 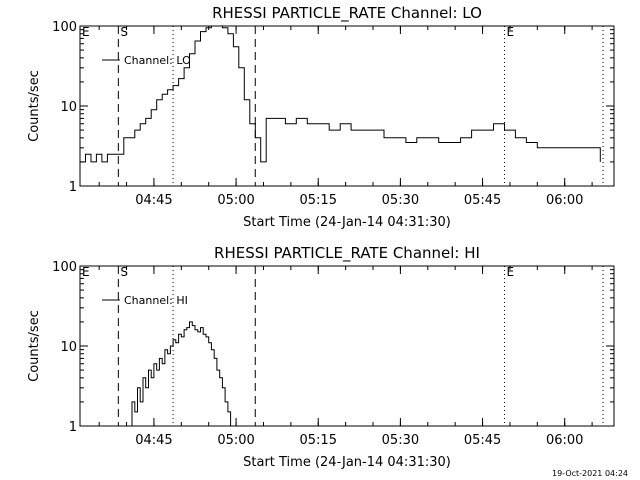 I want to click on chart-title: RHESSI PARTICLE_RATE Channel: HI, so click(x=347, y=253).